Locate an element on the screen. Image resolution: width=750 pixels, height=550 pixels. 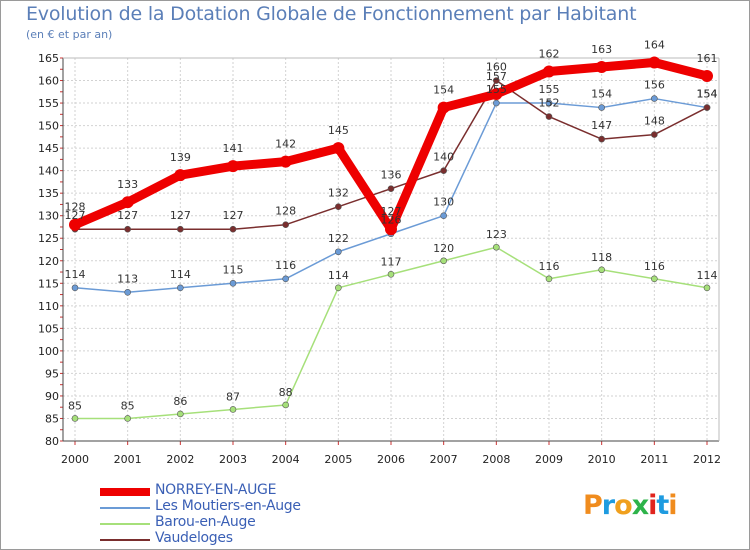
legend-swatch-norrey is located at coordinates (125, 492).